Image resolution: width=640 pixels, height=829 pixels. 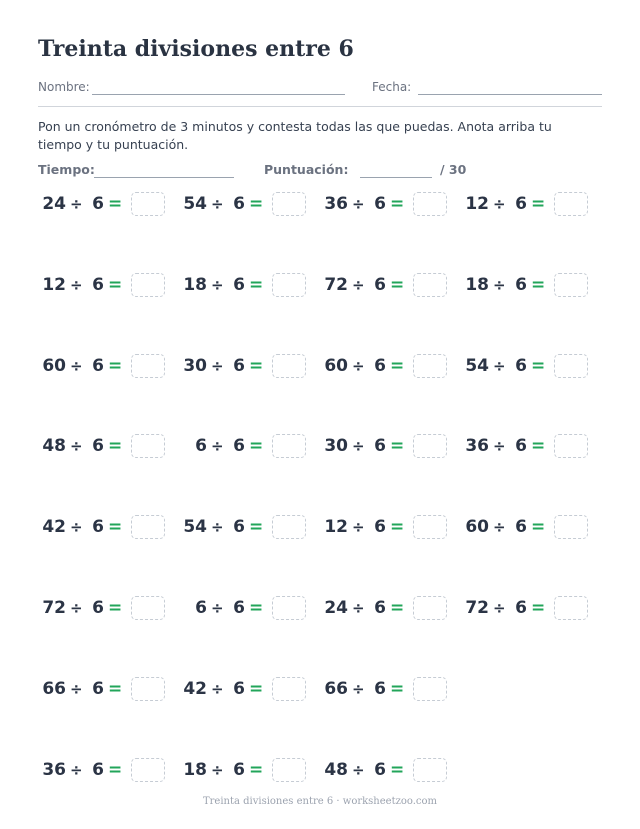 What do you see at coordinates (218, 94) in the screenshot?
I see `name-line` at bounding box center [218, 94].